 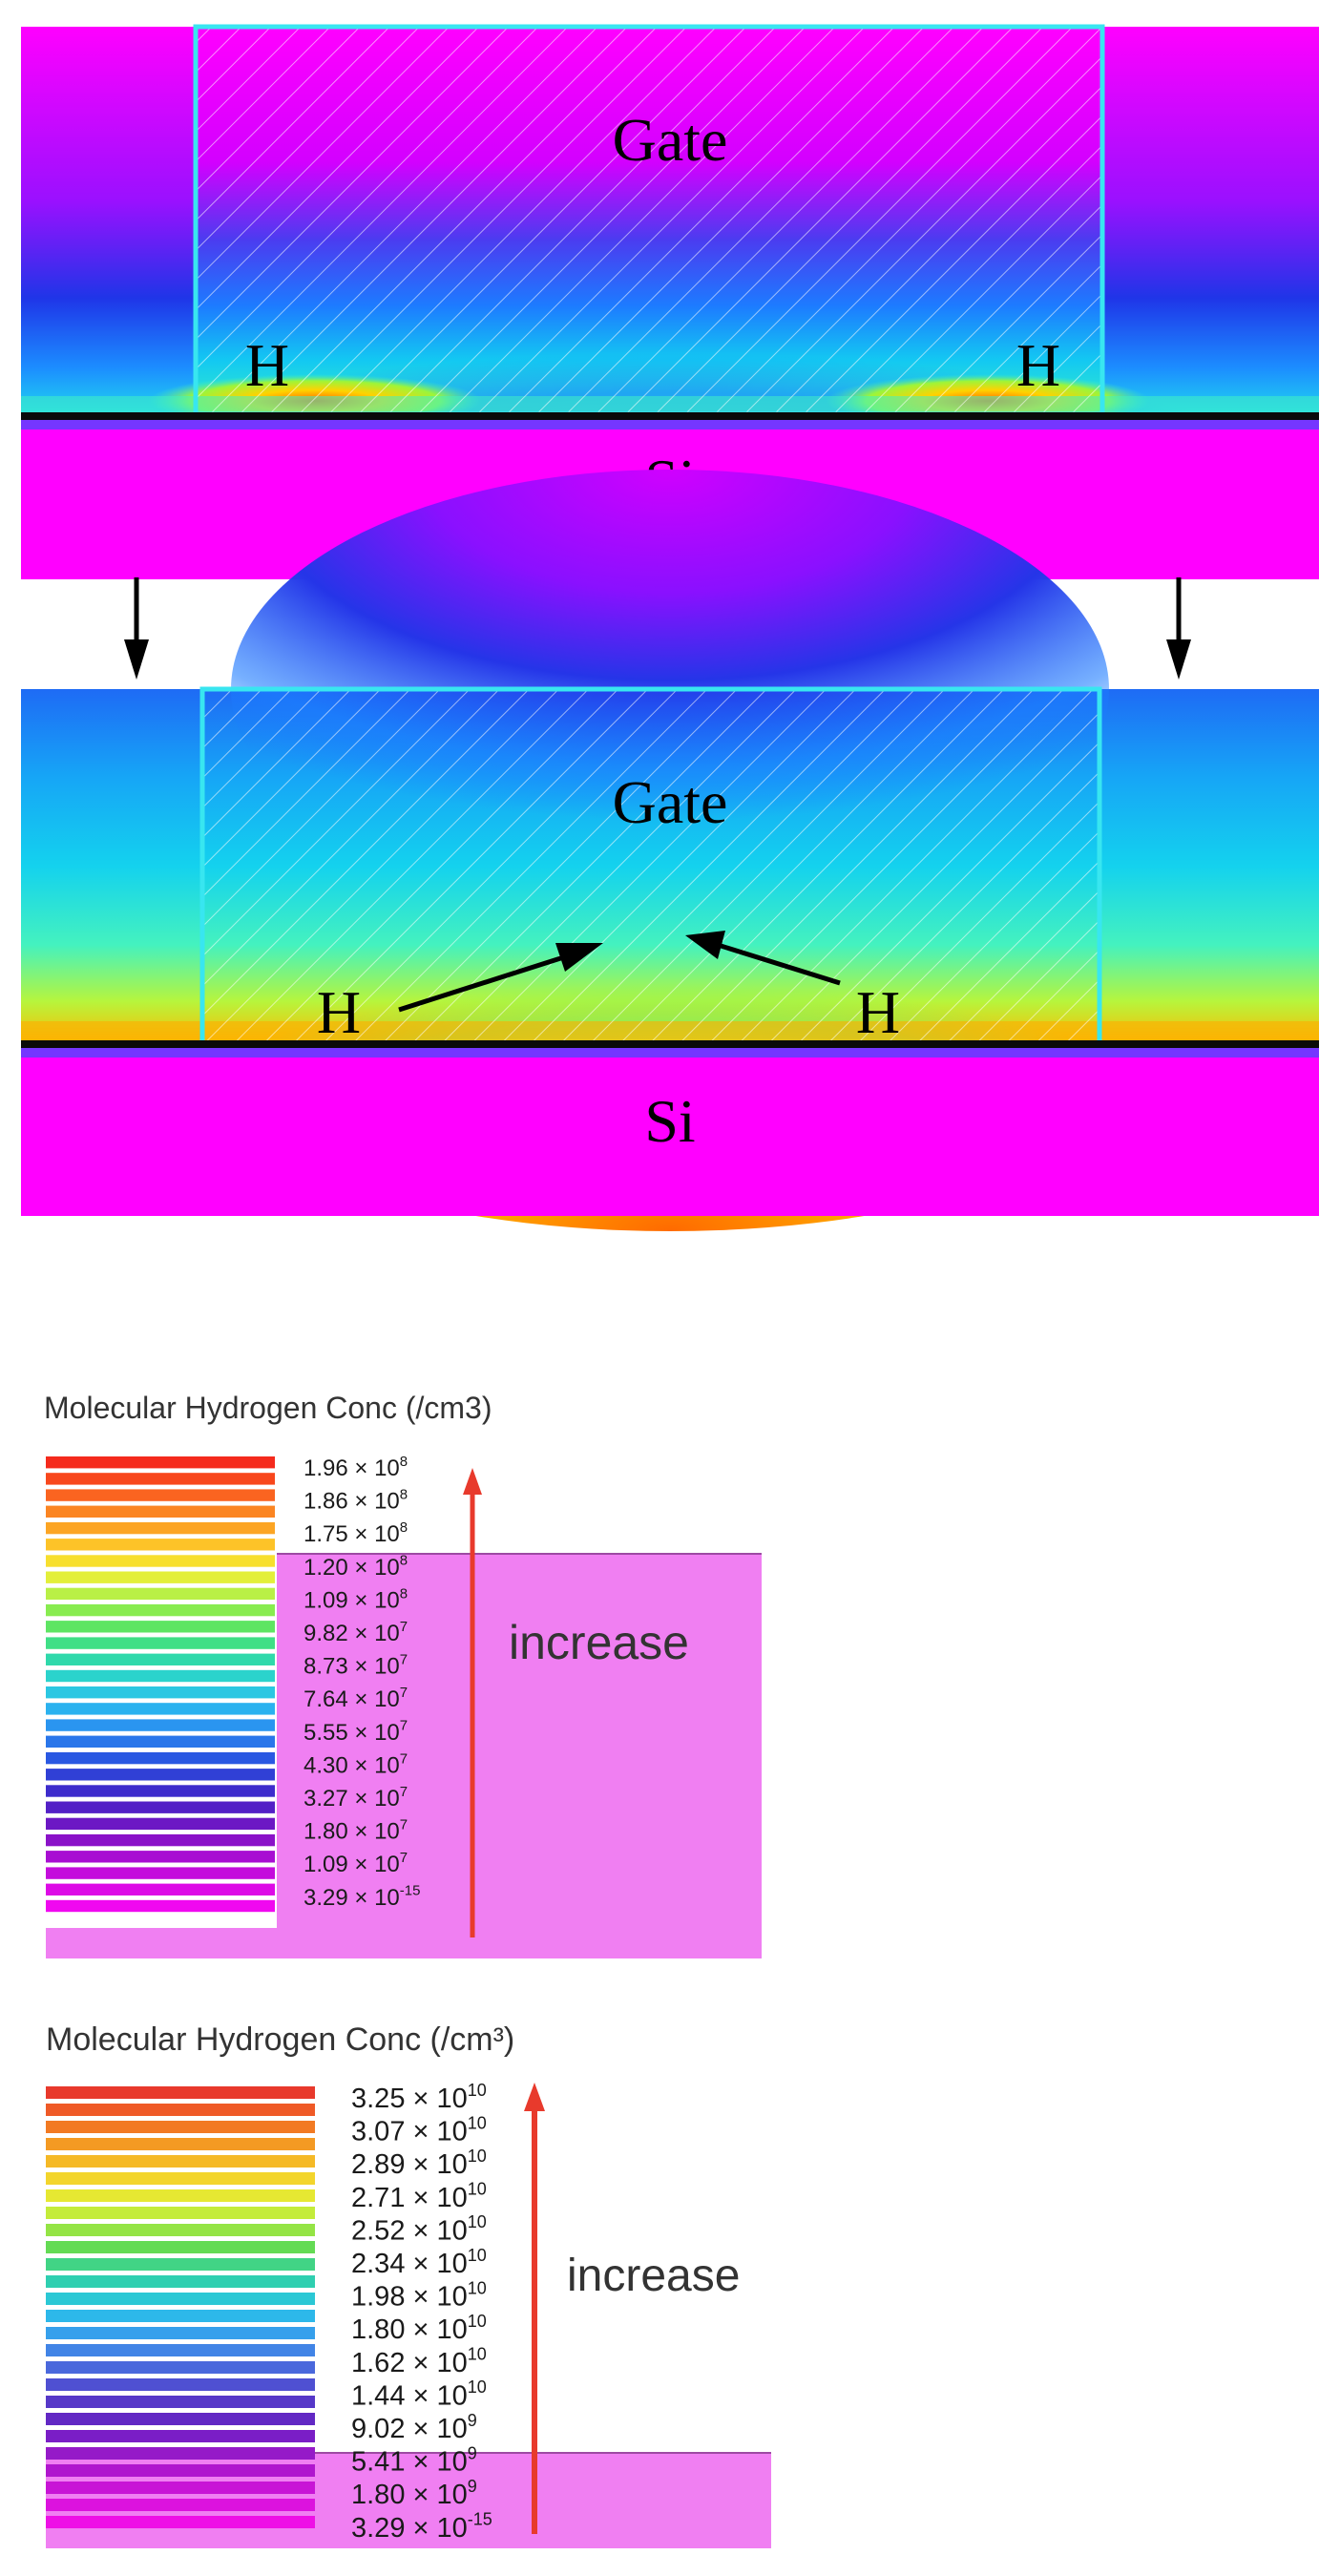 I want to click on legend-tick-label: 1.86 × 10⁸, so click(x=356, y=1501).